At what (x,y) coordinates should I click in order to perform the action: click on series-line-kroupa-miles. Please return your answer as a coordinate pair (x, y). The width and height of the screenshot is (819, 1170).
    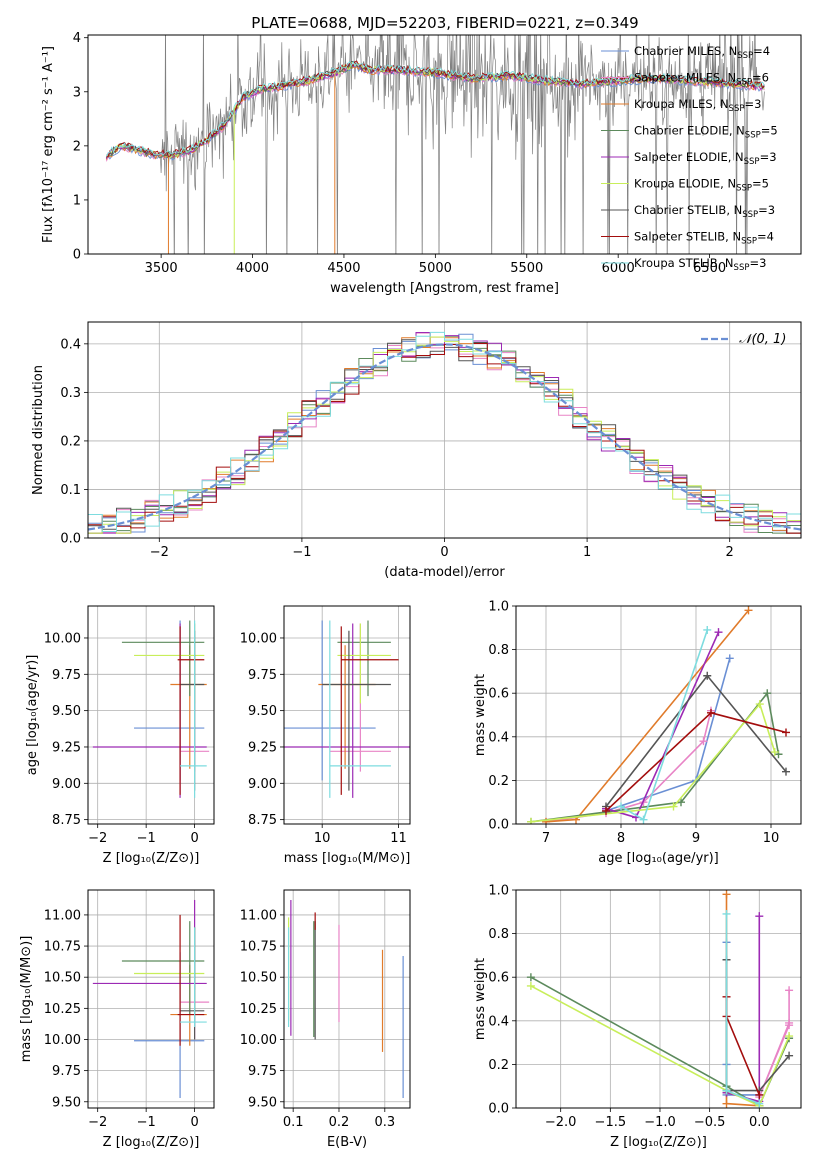
    Looking at the image, I should click on (742, 1000).